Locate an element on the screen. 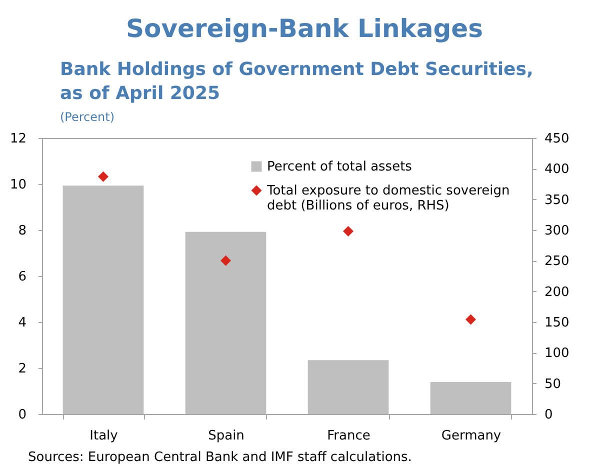 This screenshot has height=471, width=609. y2-tick-label: 150 is located at coordinates (557, 323).